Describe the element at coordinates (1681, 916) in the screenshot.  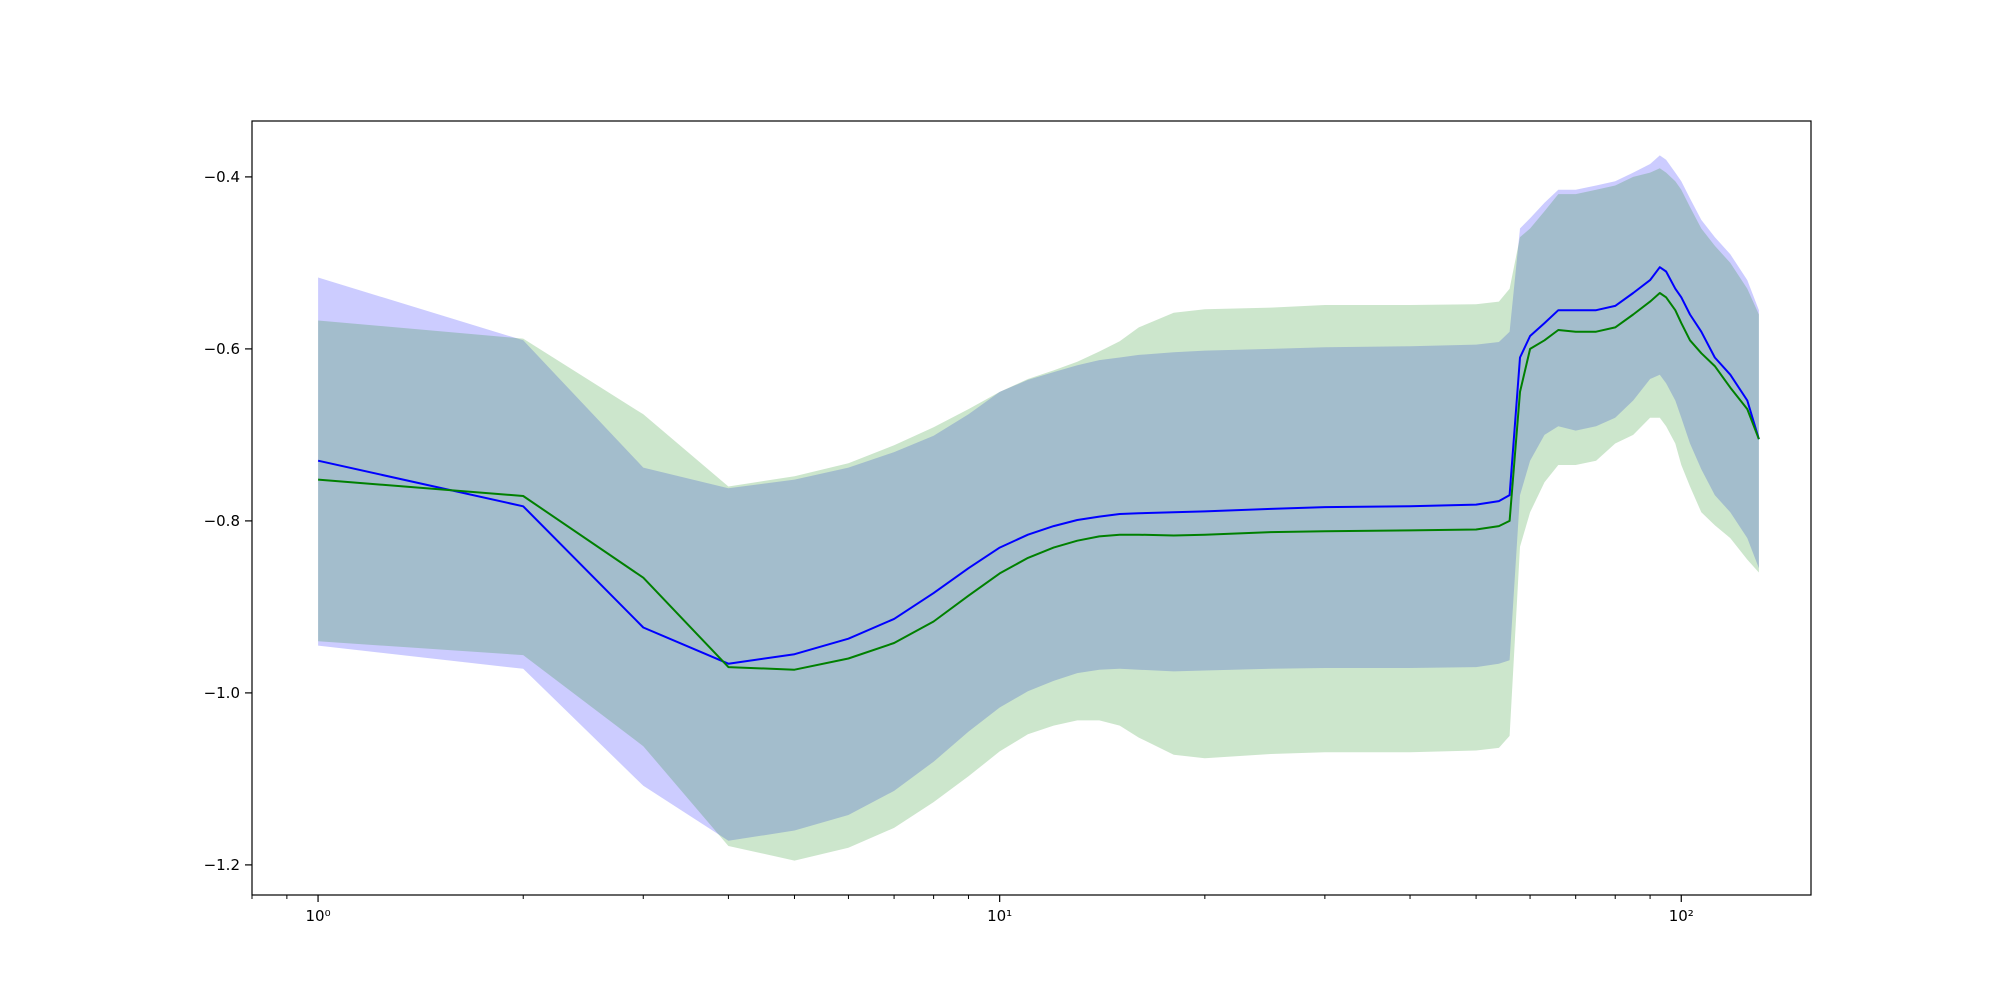
I see `x-tick-label: 10²` at that location.